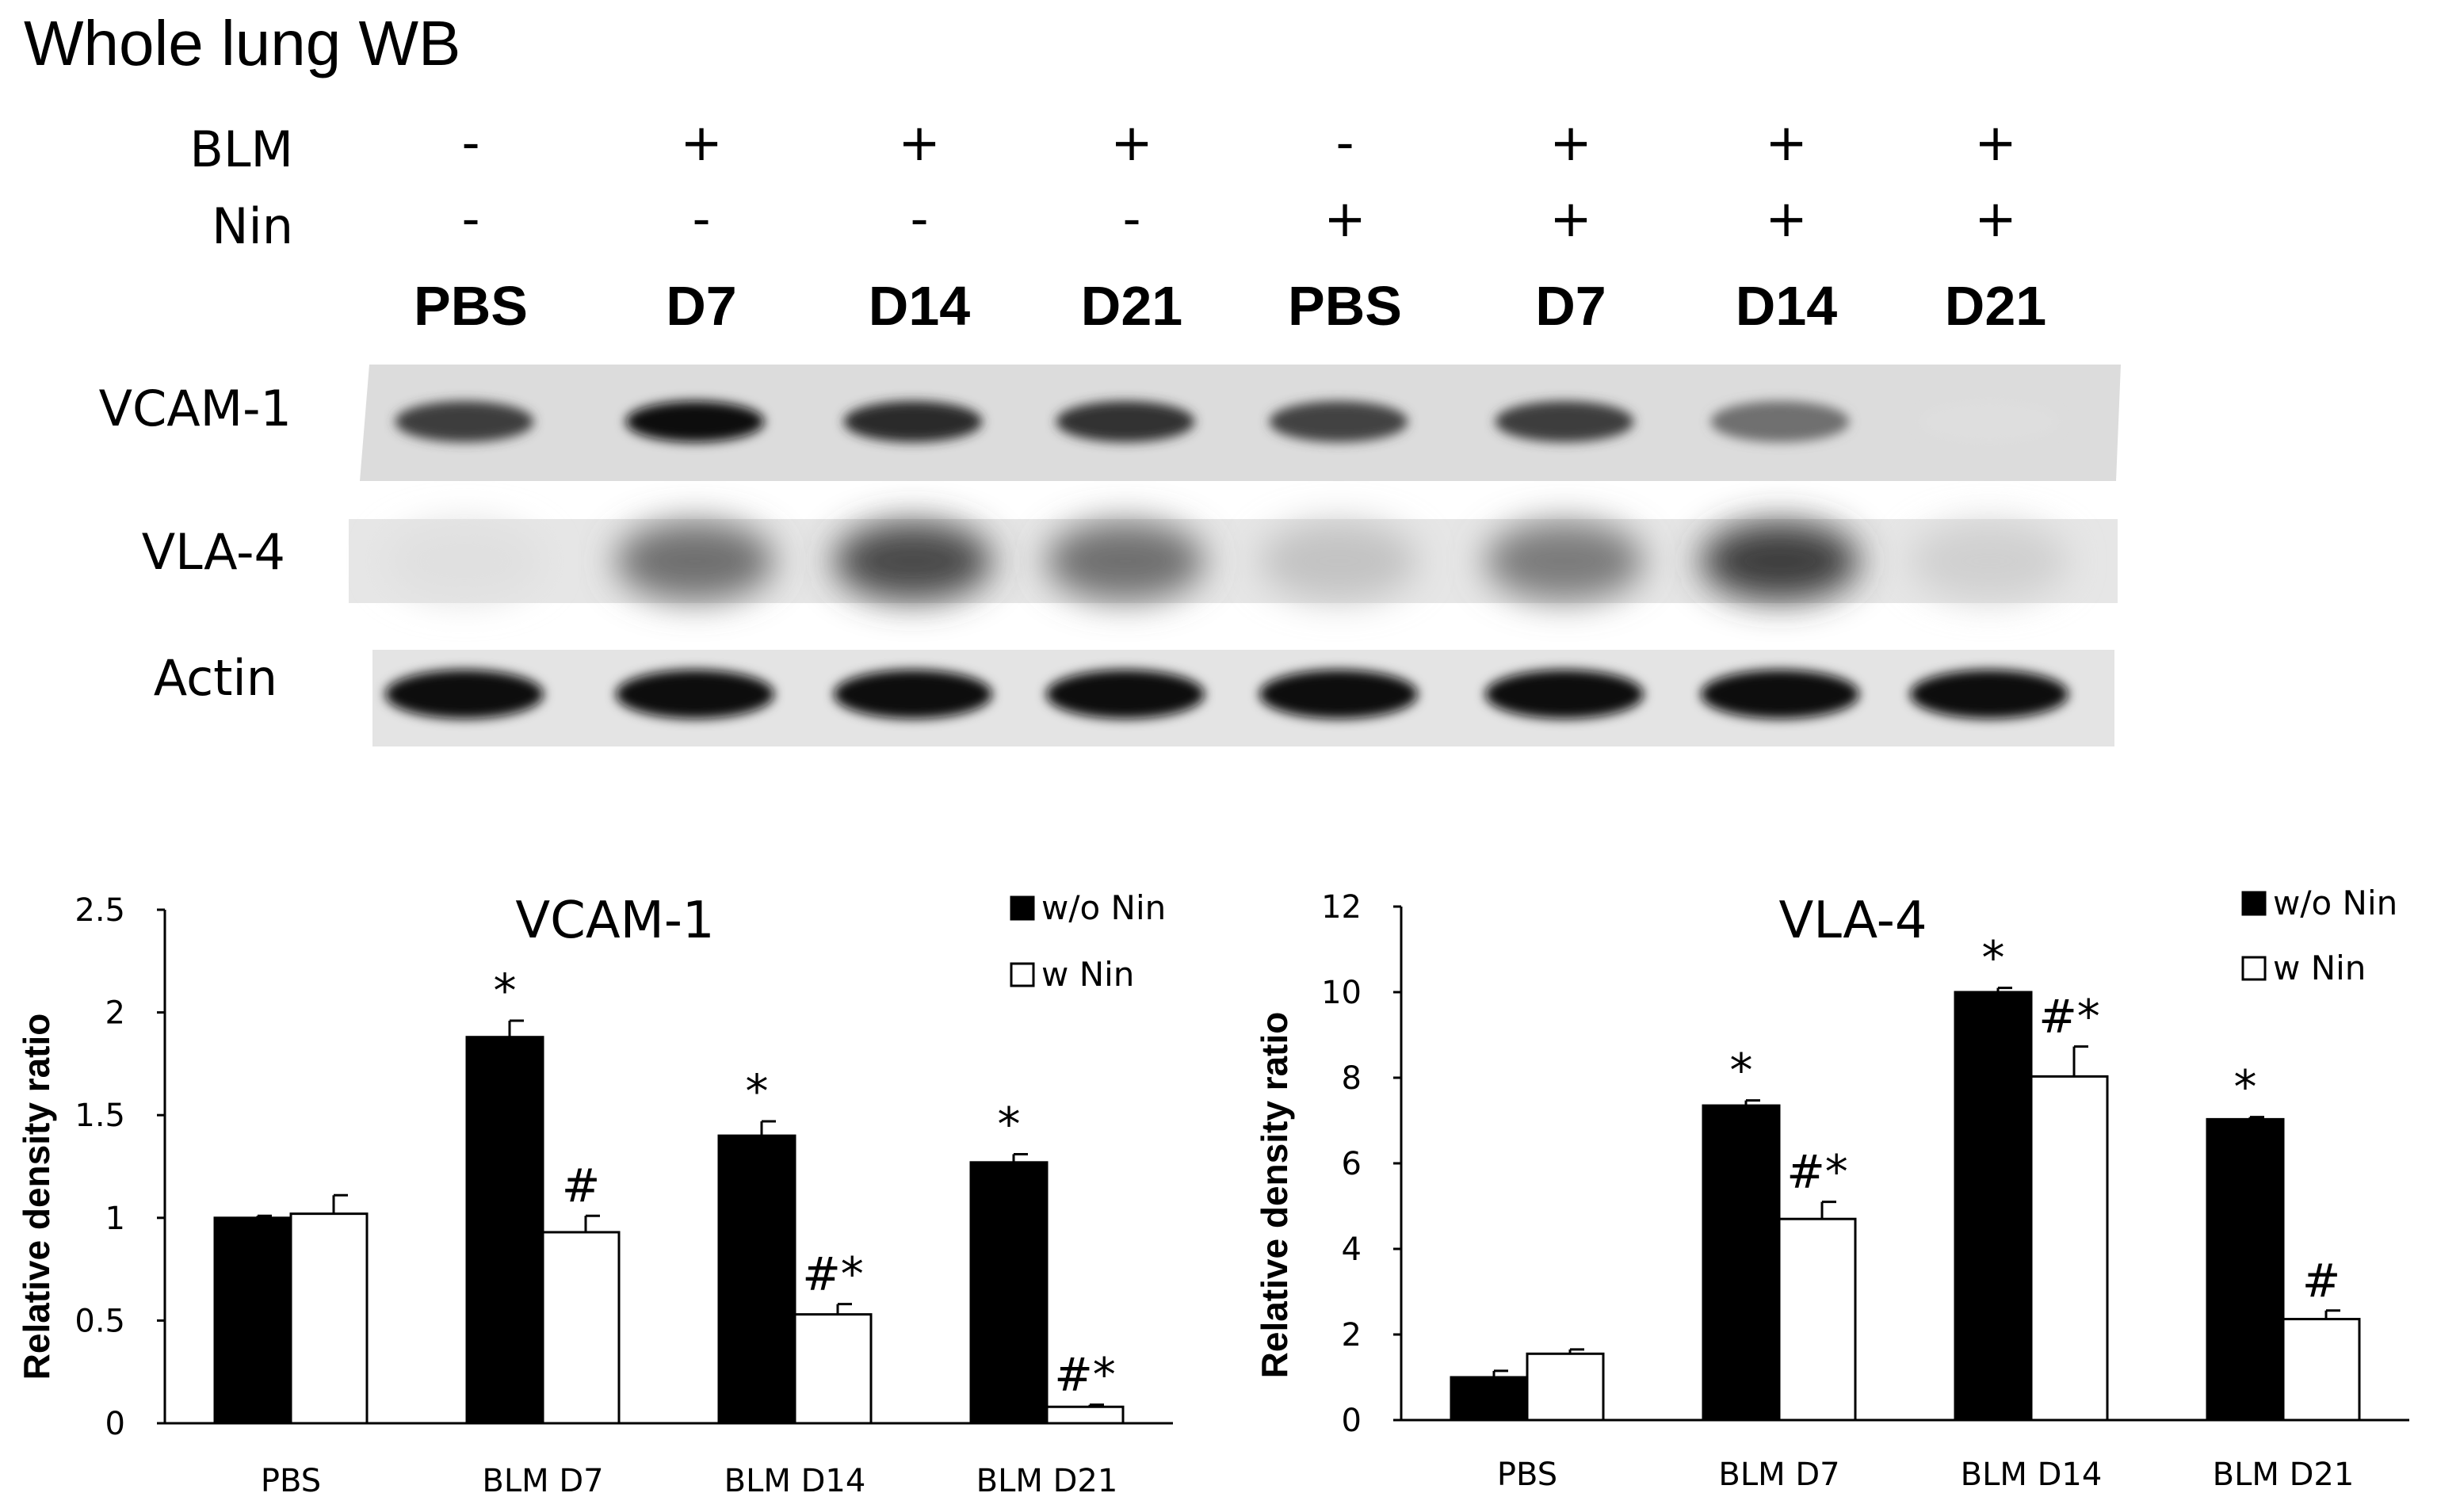 The height and width of the screenshot is (1512, 2460). Describe the element at coordinates (1741, 1071) in the screenshot. I see `vla4-significance-wo-nin-2: *` at that location.